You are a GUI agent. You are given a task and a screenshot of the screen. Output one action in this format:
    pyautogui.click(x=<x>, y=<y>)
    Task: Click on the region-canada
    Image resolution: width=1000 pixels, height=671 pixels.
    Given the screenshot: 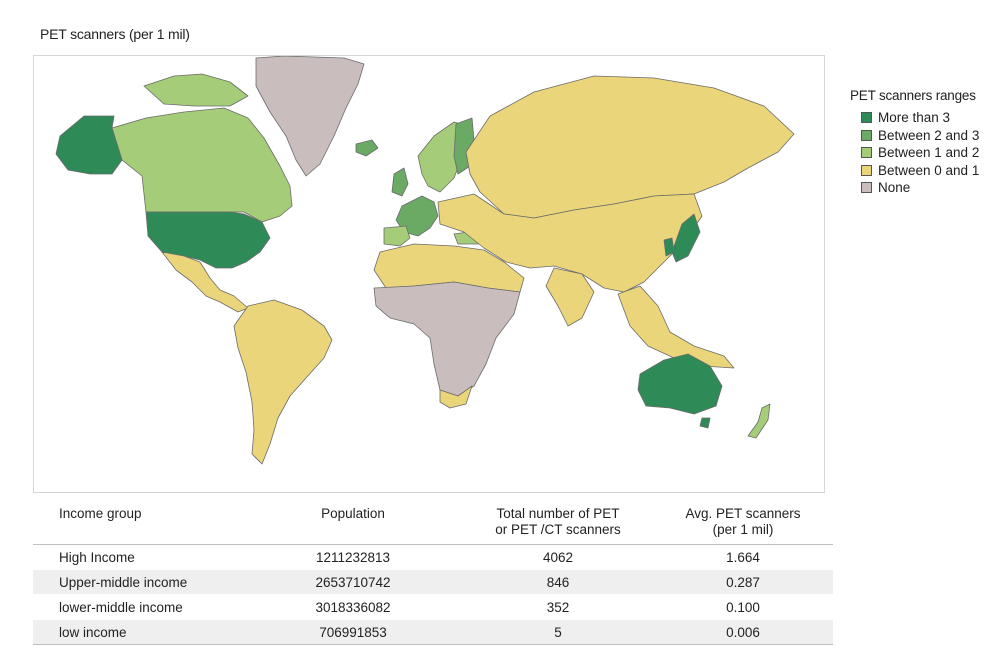 What is the action you would take?
    pyautogui.click(x=202, y=165)
    